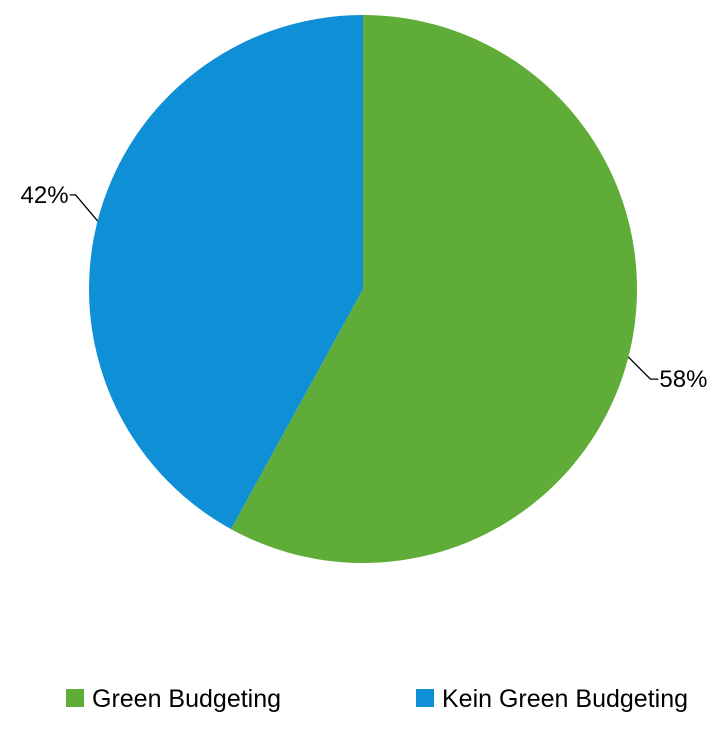  What do you see at coordinates (425, 698) in the screenshot?
I see `legend-swatch-kein-green-budgeting` at bounding box center [425, 698].